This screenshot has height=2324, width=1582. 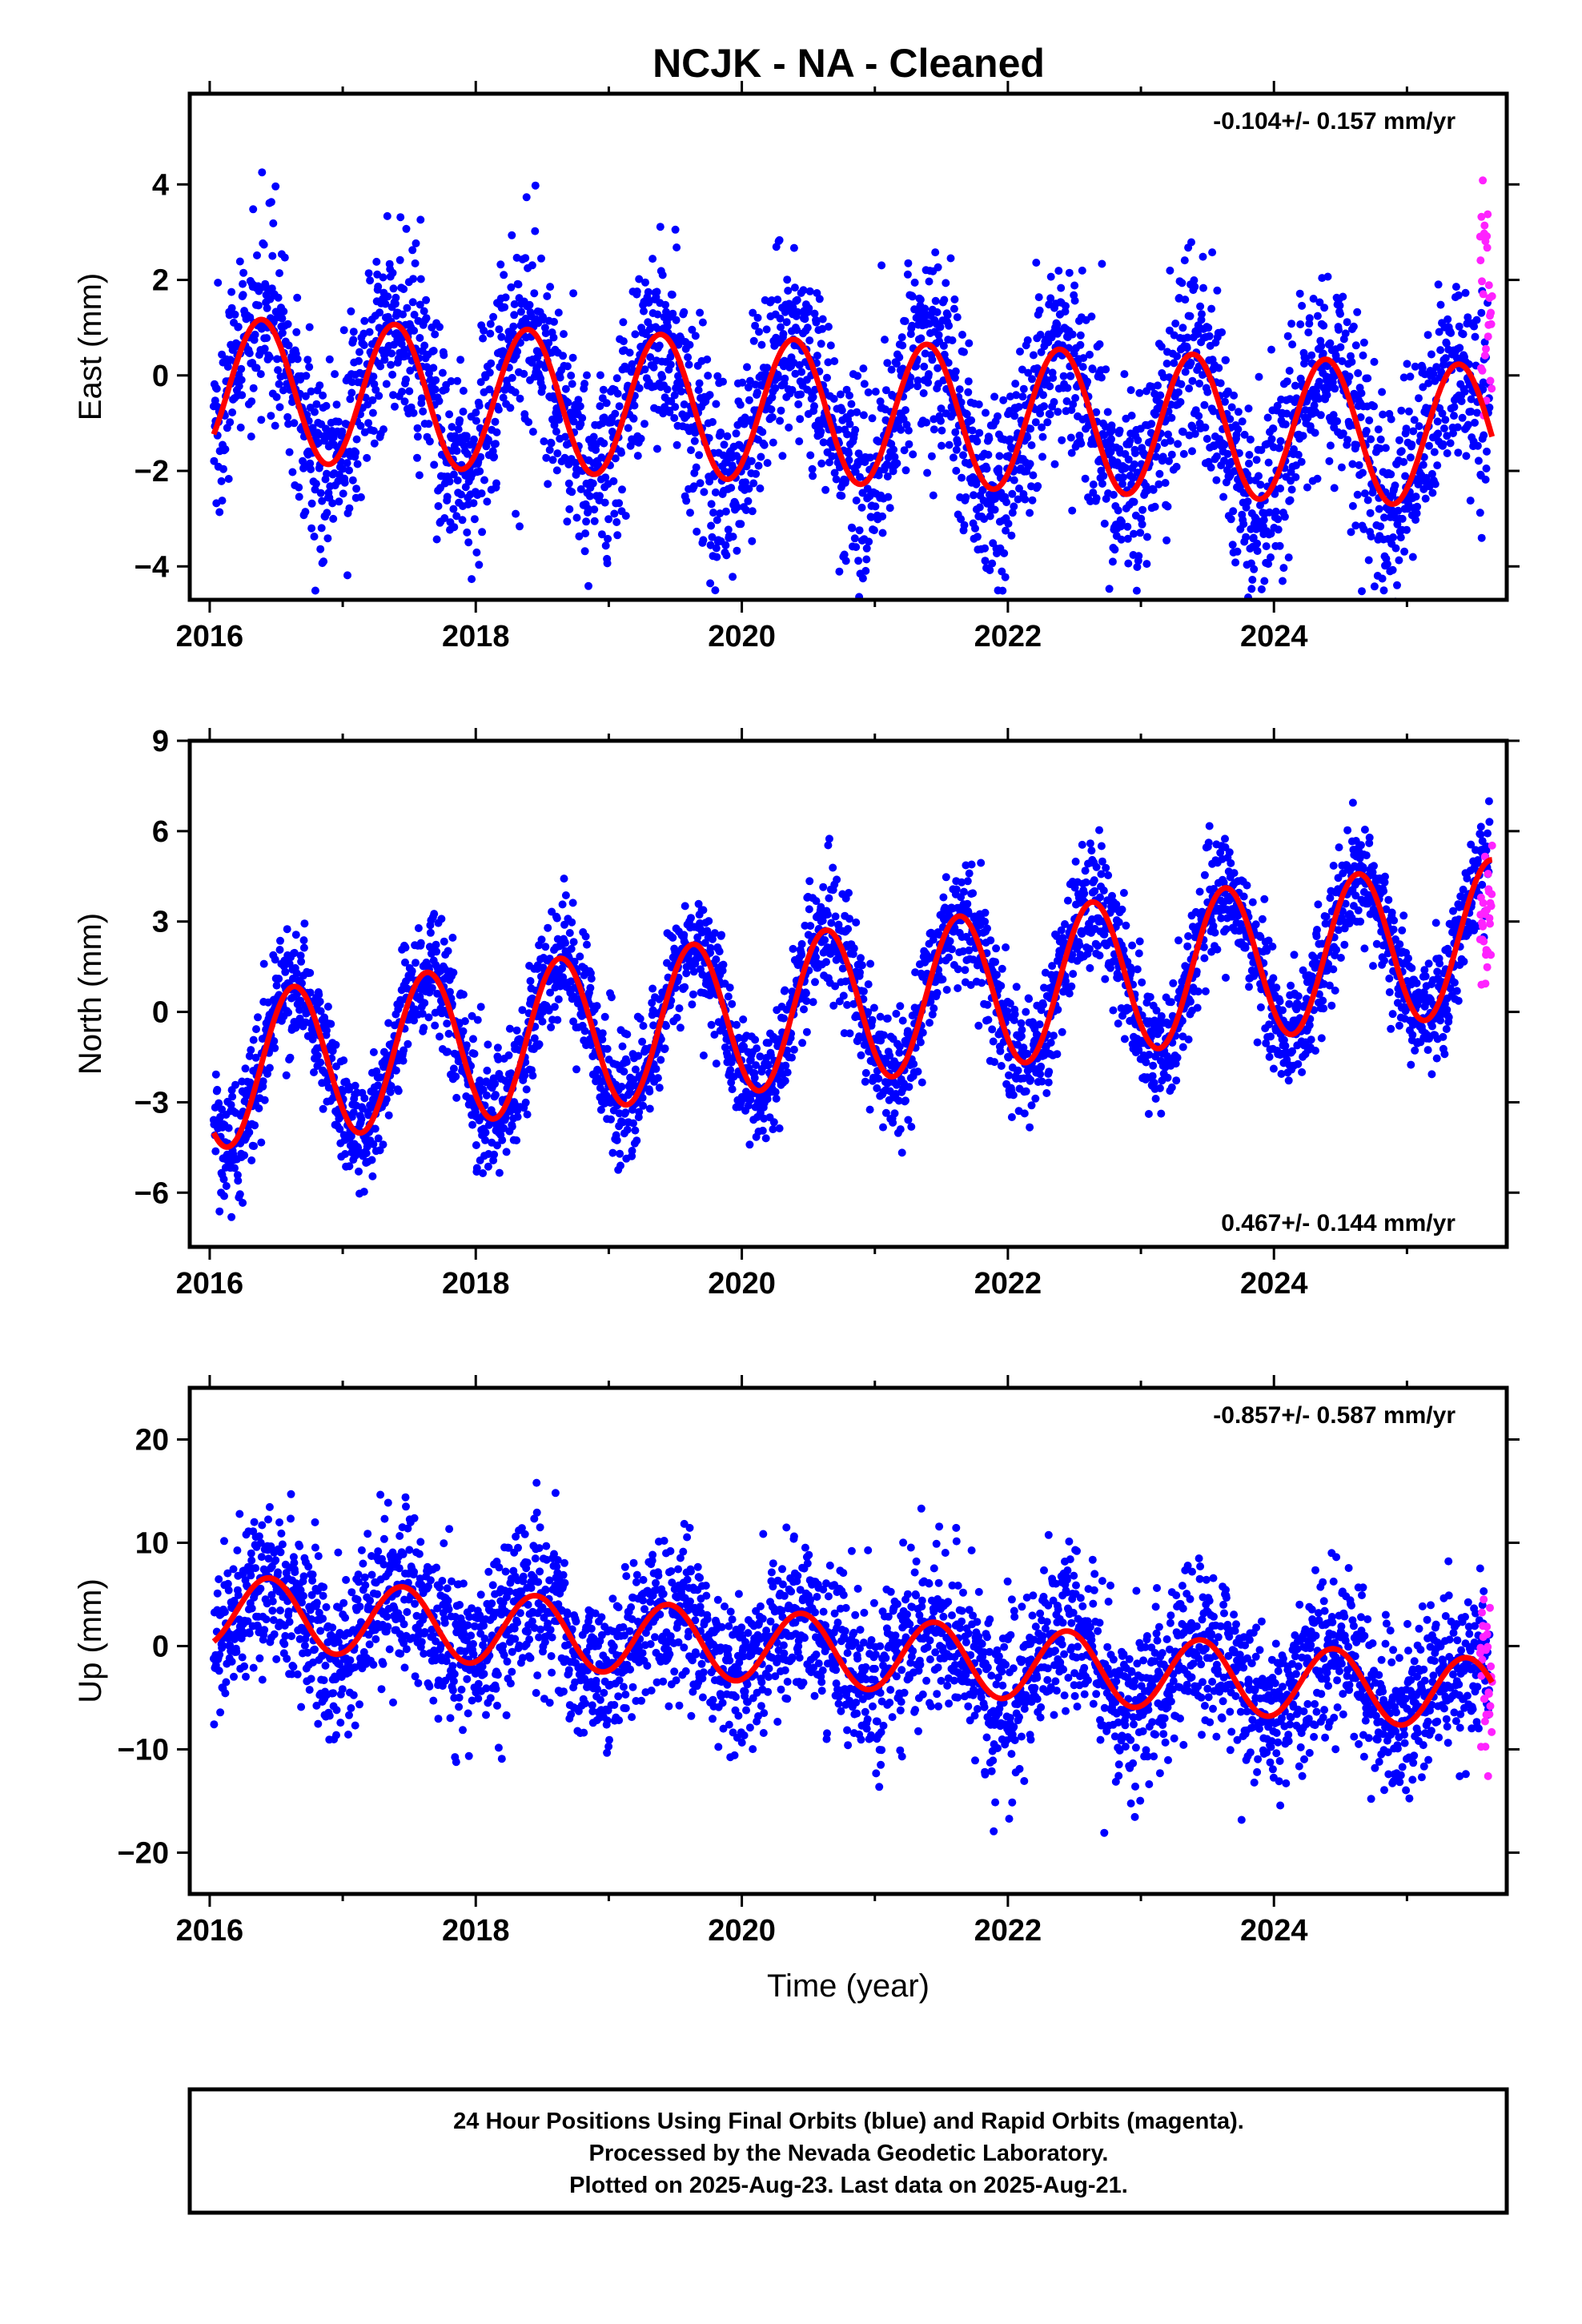 I want to click on y-axis-label: East (mm), so click(x=91, y=346).